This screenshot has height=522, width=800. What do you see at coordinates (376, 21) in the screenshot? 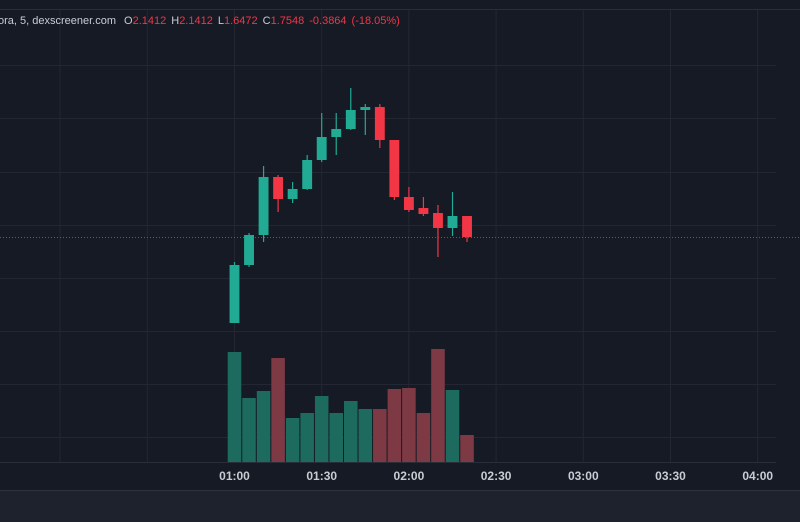
I see `change-pct: (-18.05%)` at bounding box center [376, 21].